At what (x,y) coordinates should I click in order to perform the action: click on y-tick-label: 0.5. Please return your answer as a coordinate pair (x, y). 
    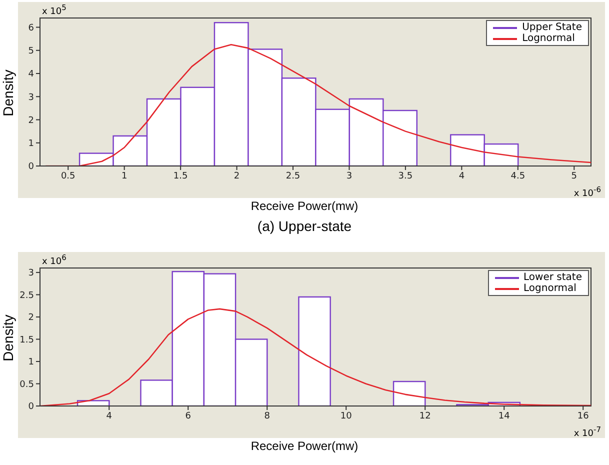
    Looking at the image, I should click on (27, 385).